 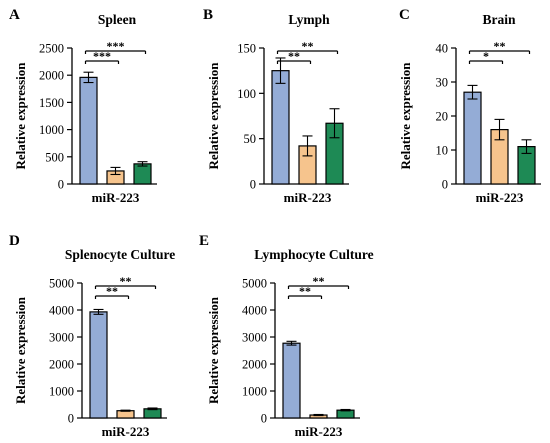 I want to click on panel-title: Lymphocyte Culture, so click(x=313, y=254).